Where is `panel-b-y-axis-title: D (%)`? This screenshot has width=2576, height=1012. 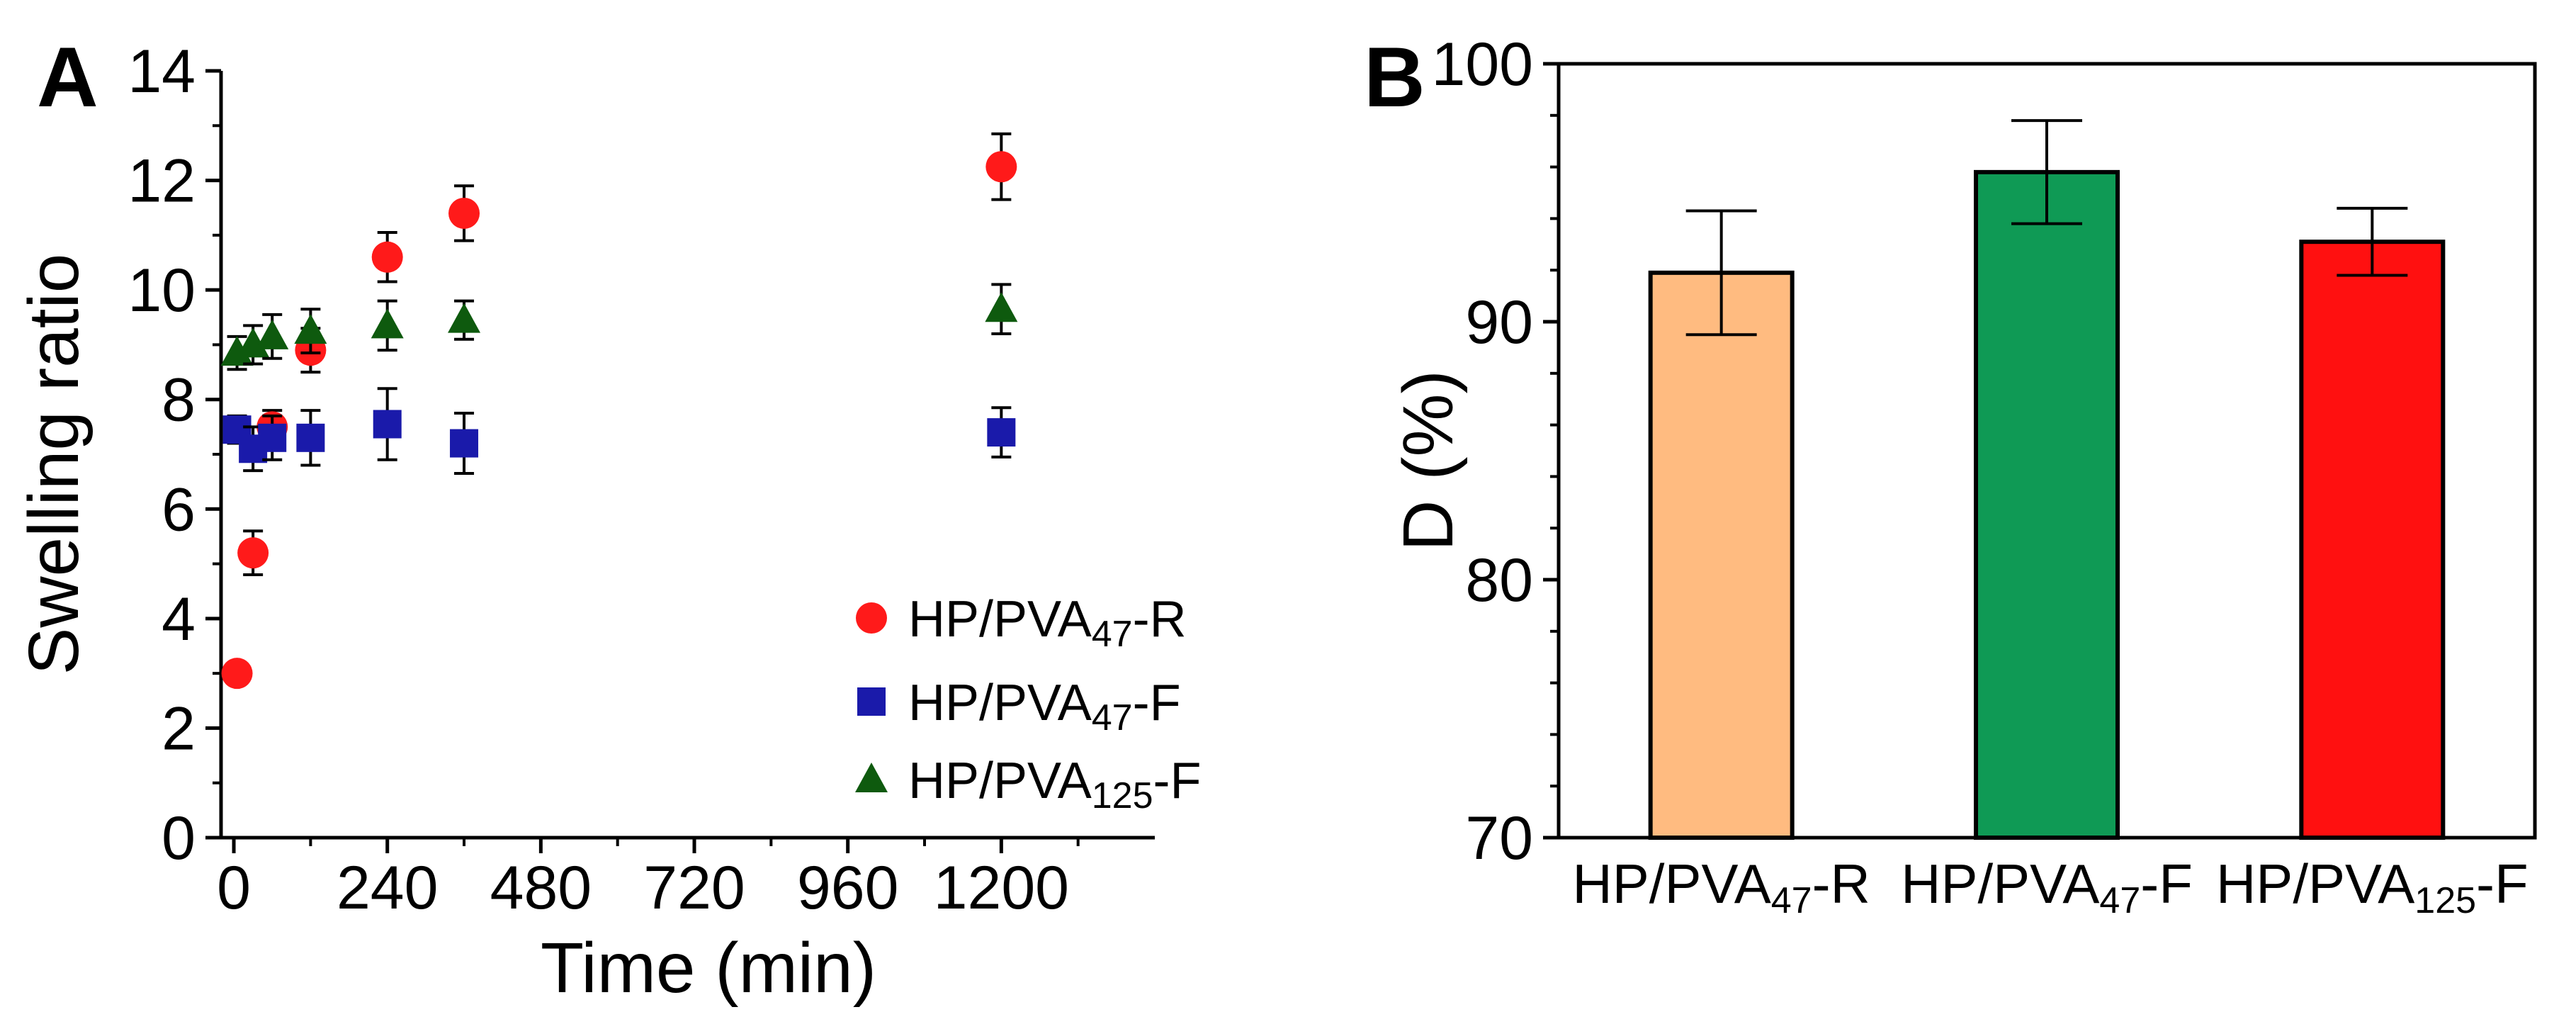 panel-b-y-axis-title: D (%) is located at coordinates (1428, 461).